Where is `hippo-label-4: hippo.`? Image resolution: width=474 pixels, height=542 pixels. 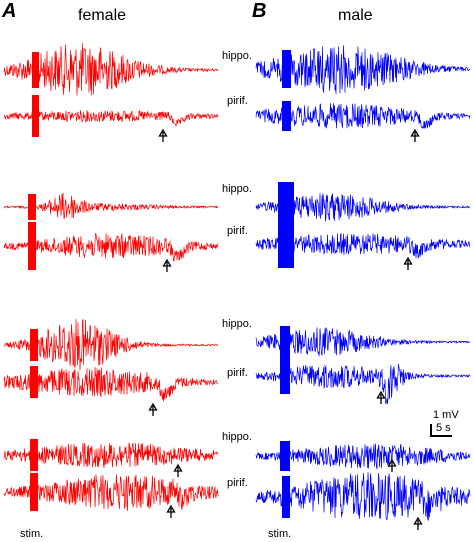 hippo-label-4: hippo. is located at coordinates (237, 437).